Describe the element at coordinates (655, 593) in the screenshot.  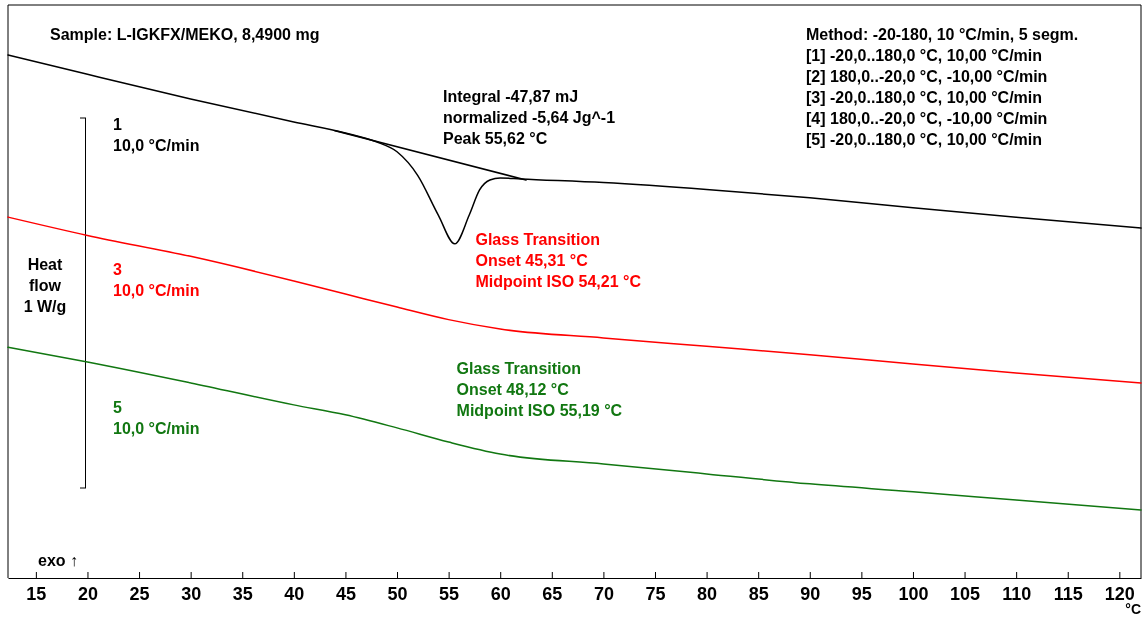
I see `x-tick-label: 75` at that location.